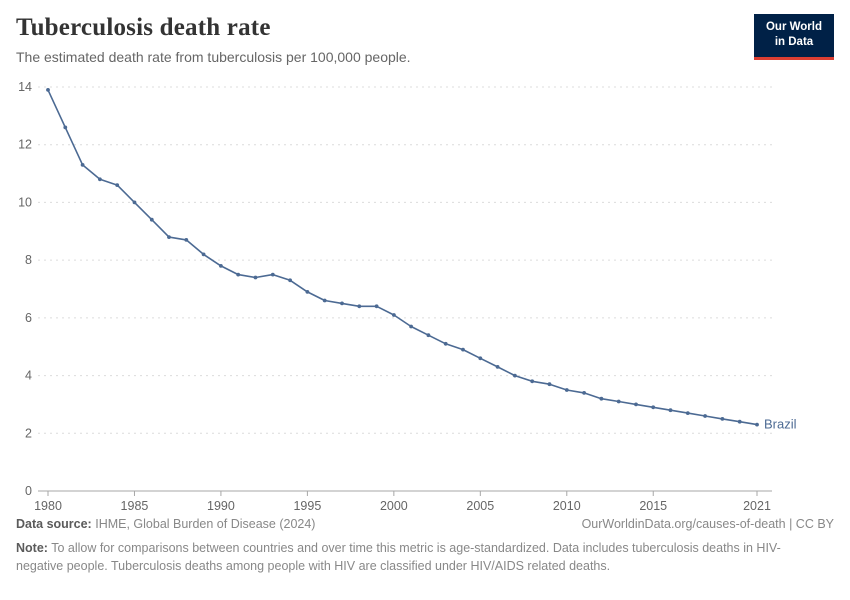  Describe the element at coordinates (135, 505) in the screenshot. I see `svg-text: 1985` at that location.